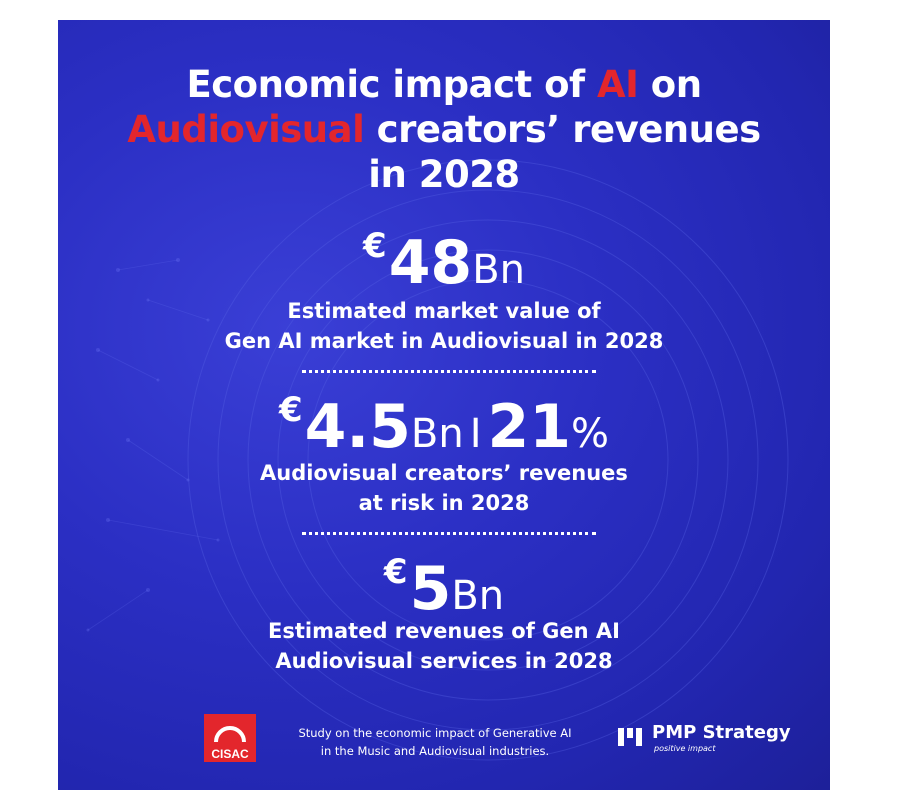 The width and height of the screenshot is (900, 800). I want to click on stat-market-value: €48Bn, so click(444, 262).